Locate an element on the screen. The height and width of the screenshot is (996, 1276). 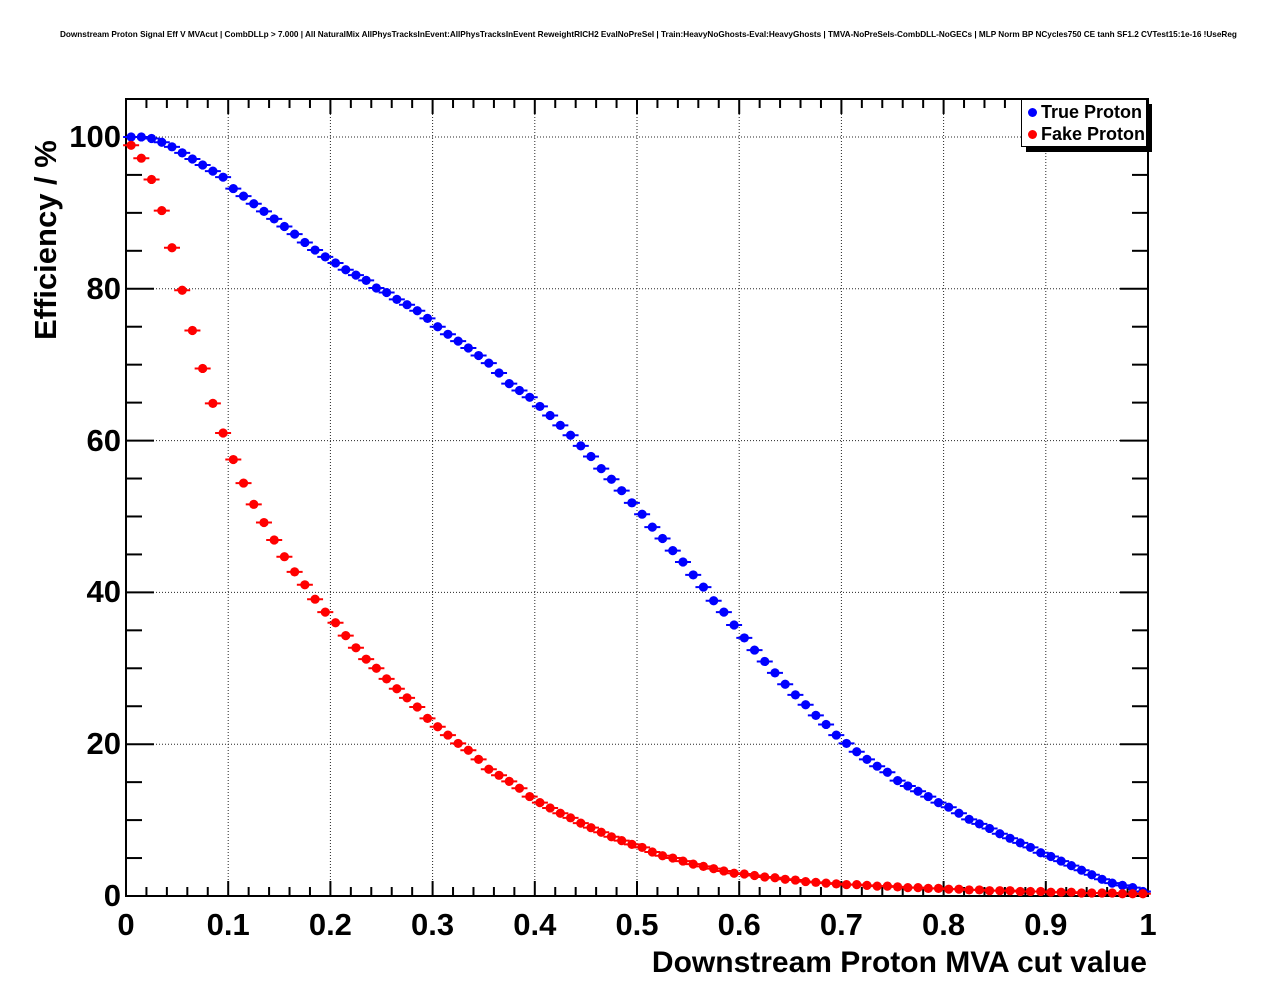
legend-entry: True Proton is located at coordinates (1084, 112).